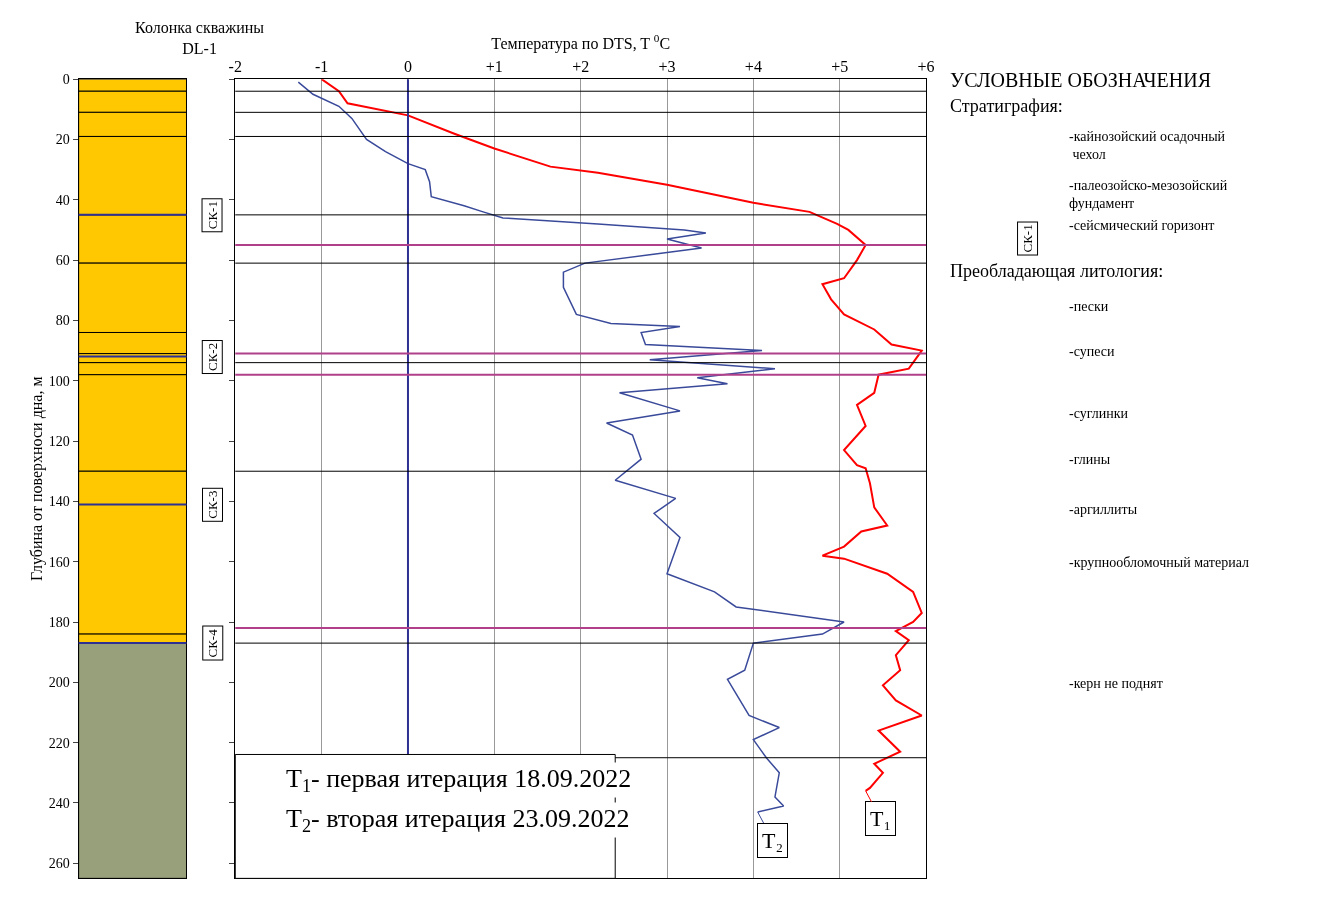 The height and width of the screenshot is (915, 1320). Describe the element at coordinates (59, 562) in the screenshot. I see `y-tick-label: 160` at that location.